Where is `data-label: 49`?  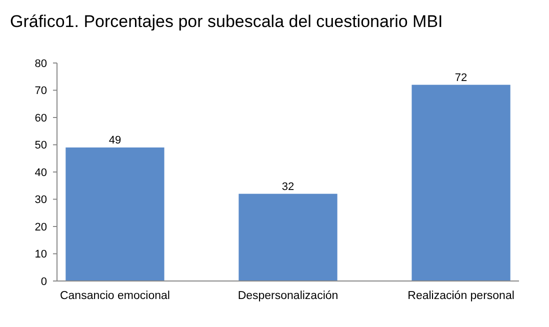 data-label: 49 is located at coordinates (115, 140).